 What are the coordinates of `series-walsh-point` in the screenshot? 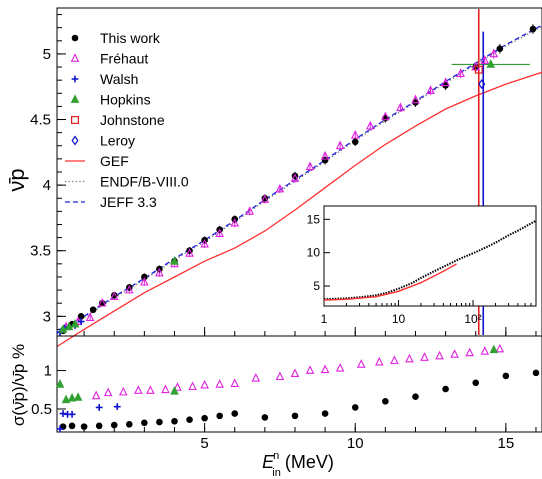 It's located at (81, 321).